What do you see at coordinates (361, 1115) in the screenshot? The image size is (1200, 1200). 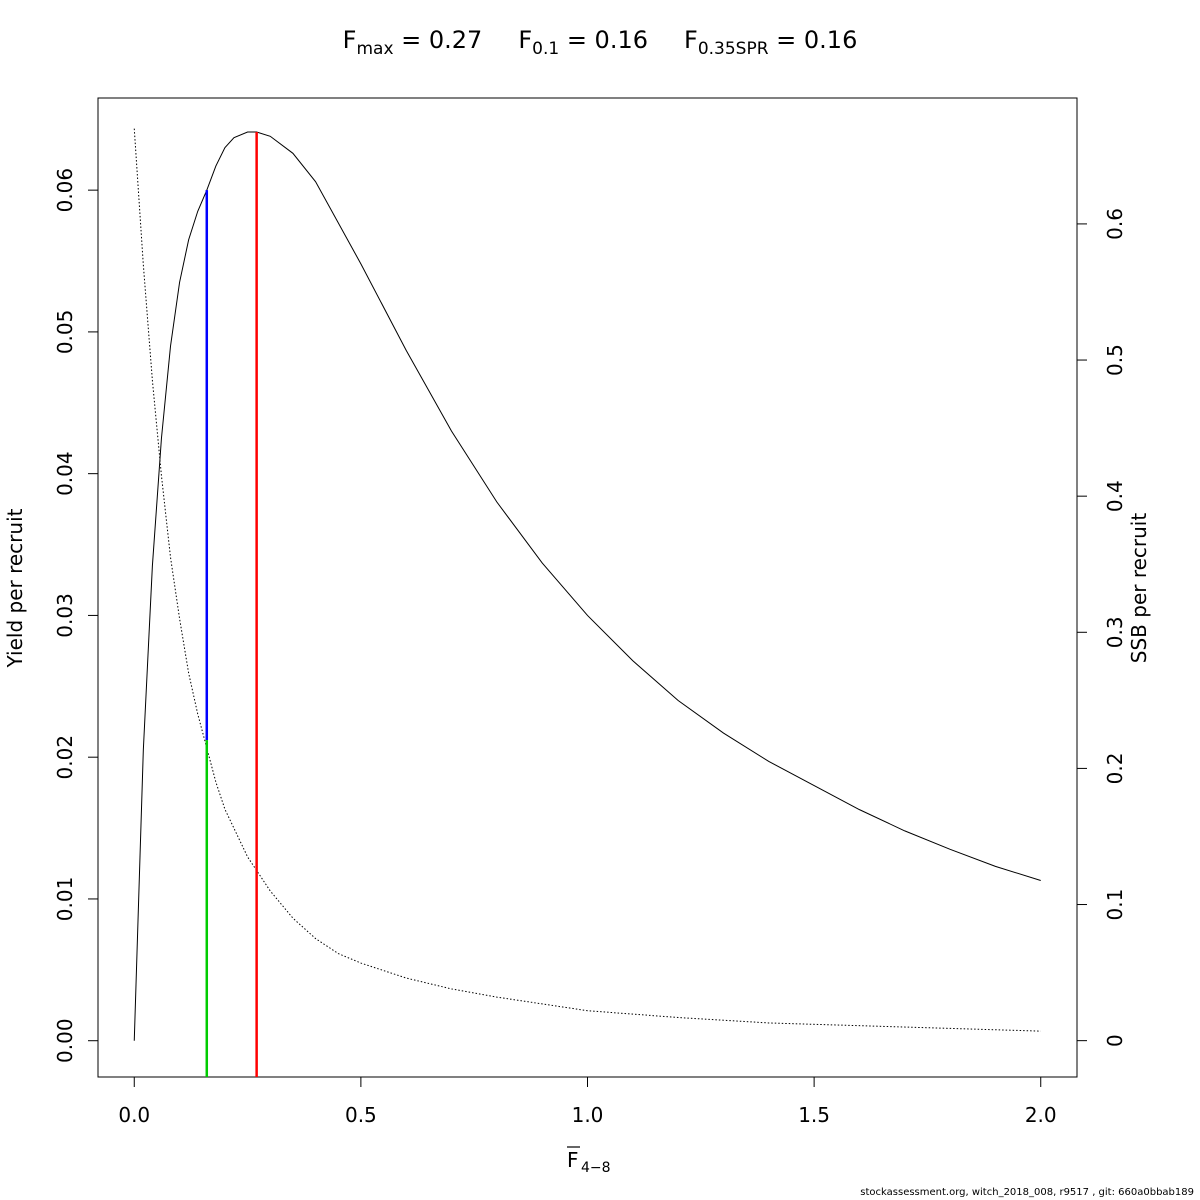 I see `x-tick-label: 0.5` at bounding box center [361, 1115].